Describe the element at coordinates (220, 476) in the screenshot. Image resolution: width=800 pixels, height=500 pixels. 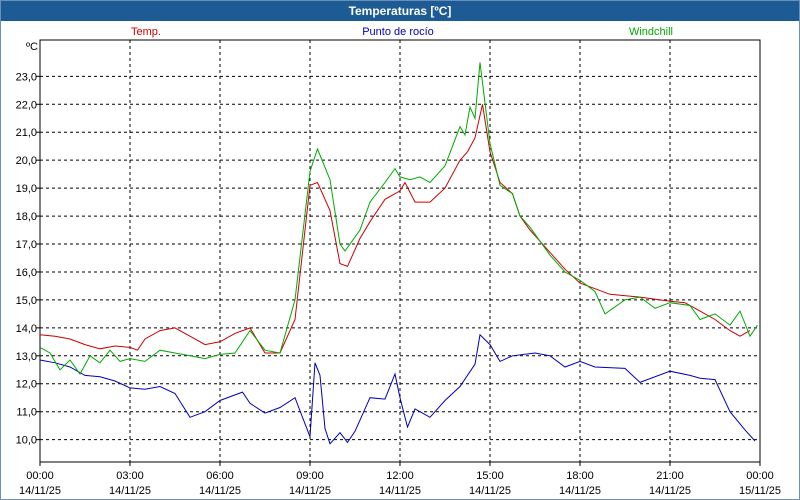
I see `x-tick-time: 06:00` at that location.